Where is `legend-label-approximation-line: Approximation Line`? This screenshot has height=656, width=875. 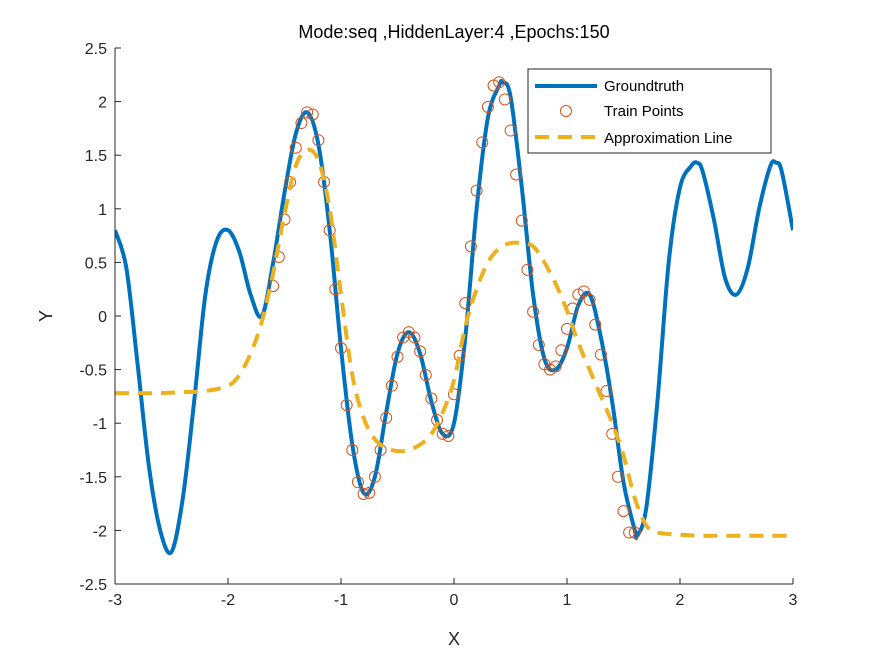 legend-label-approximation-line: Approximation Line is located at coordinates (668, 138).